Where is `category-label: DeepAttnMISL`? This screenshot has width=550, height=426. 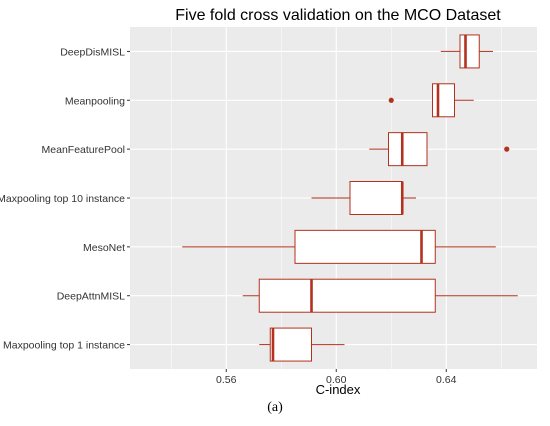
category-label: DeepAttnMISL is located at coordinates (91, 297).